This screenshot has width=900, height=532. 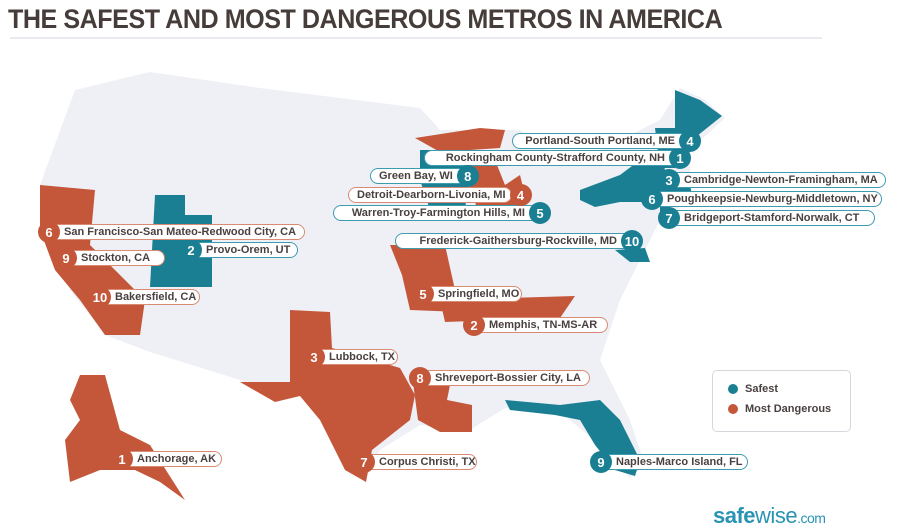 What do you see at coordinates (180, 232) in the screenshot?
I see `metro-name: San Francisco-San Mateo-Redwood City, CA` at bounding box center [180, 232].